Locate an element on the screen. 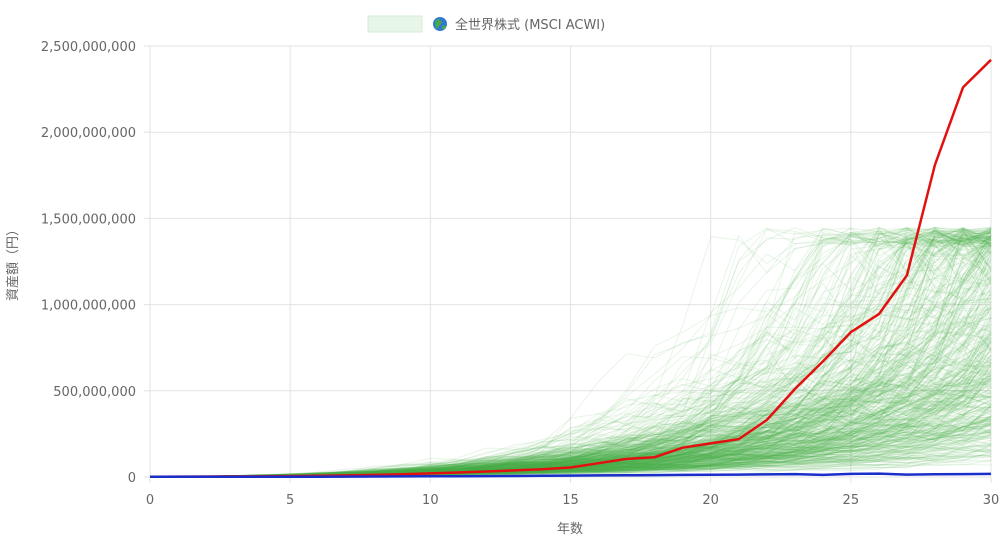 This screenshot has width=1005, height=536. y-tick-label: 0 is located at coordinates (132, 478).